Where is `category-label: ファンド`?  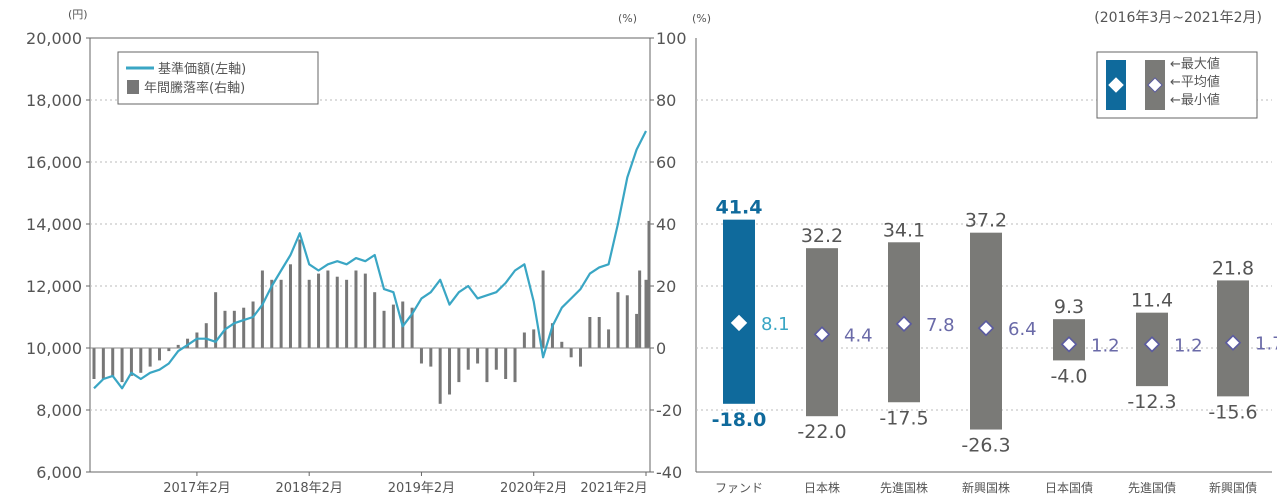 category-label: ファンド is located at coordinates (739, 488).